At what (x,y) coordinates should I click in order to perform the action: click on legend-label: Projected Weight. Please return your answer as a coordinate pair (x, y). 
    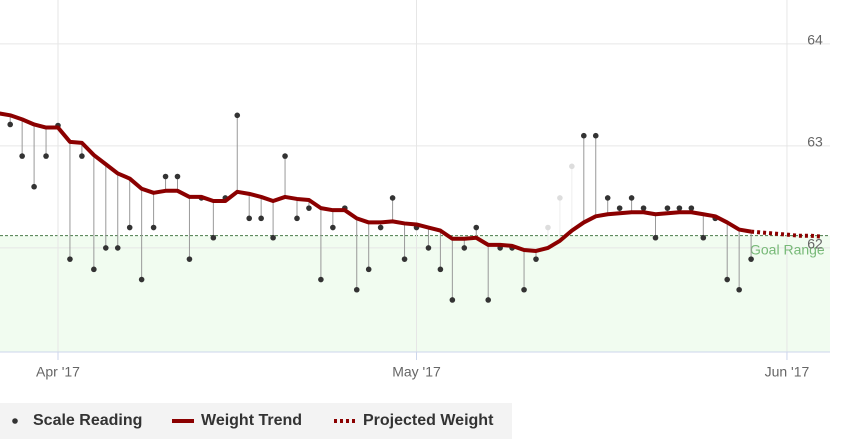
    Looking at the image, I should click on (428, 420).